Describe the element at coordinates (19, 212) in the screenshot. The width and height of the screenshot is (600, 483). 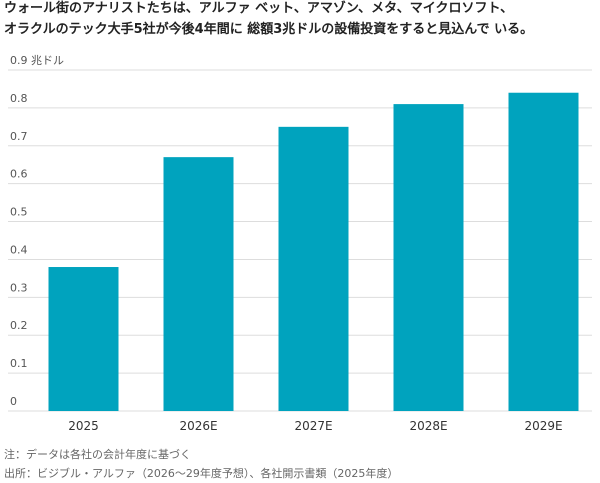
I see `y-tick-label: 0.5` at that location.